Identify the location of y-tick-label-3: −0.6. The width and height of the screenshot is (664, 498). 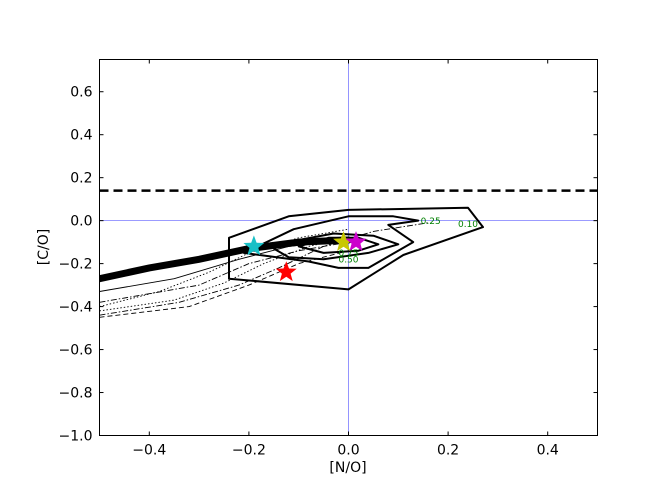
(76, 351).